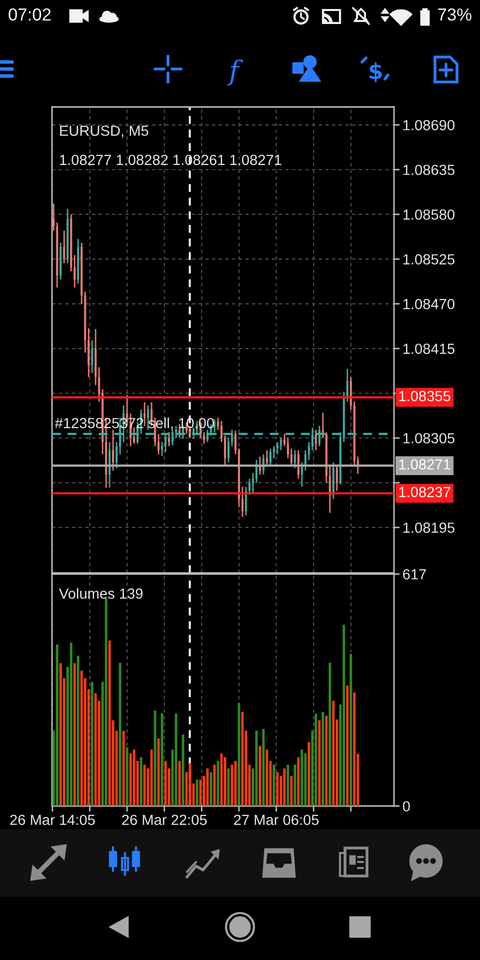 The height and width of the screenshot is (960, 480). I want to click on x-tick-label: 27 Mar 06:05, so click(276, 820).